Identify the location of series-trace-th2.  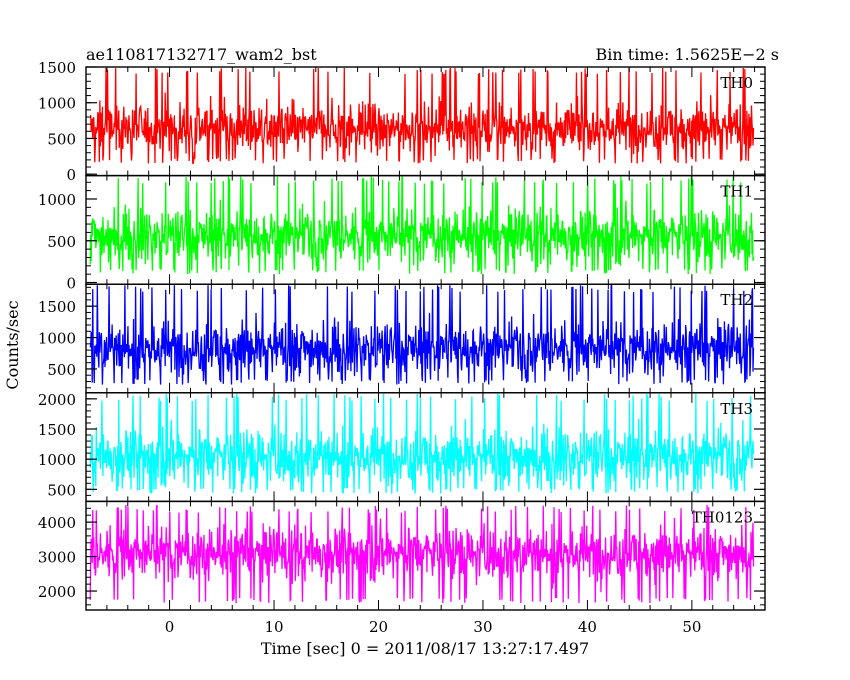
(422, 334).